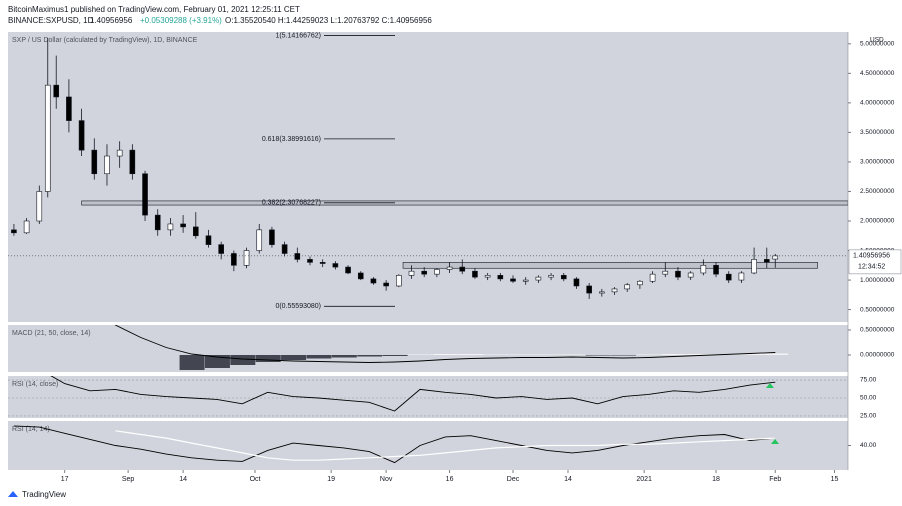 The image size is (902, 506). I want to click on x-tick-label: 18, so click(716, 479).